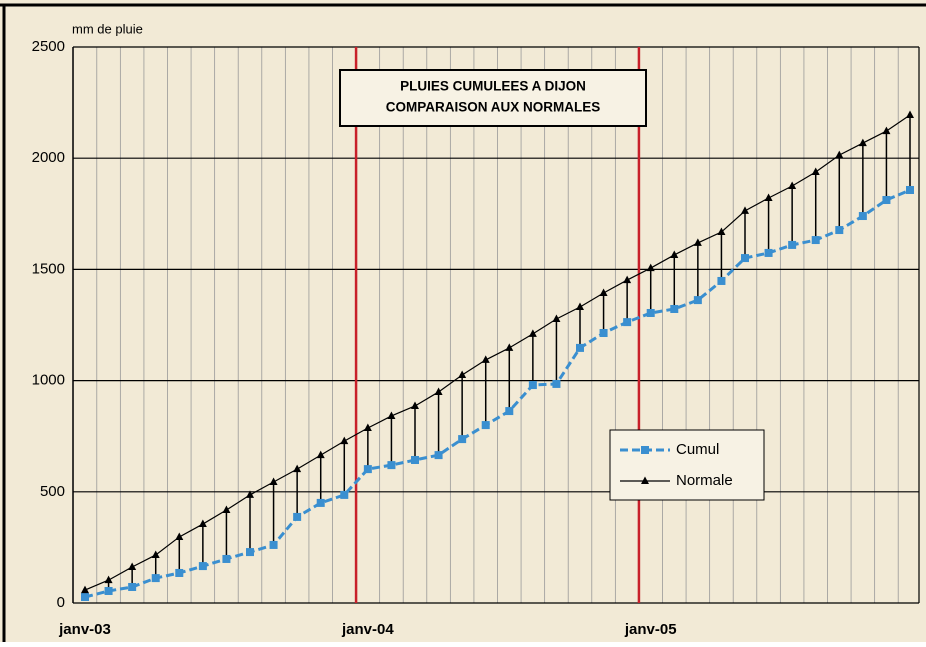 Image resolution: width=926 pixels, height=647 pixels. What do you see at coordinates (48, 157) in the screenshot?
I see `y-tick-label: 2000` at bounding box center [48, 157].